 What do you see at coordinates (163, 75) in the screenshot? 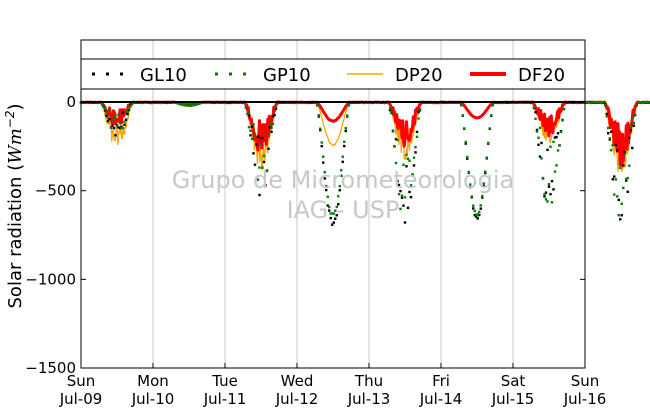
I see `legend-label: GL10` at bounding box center [163, 75].